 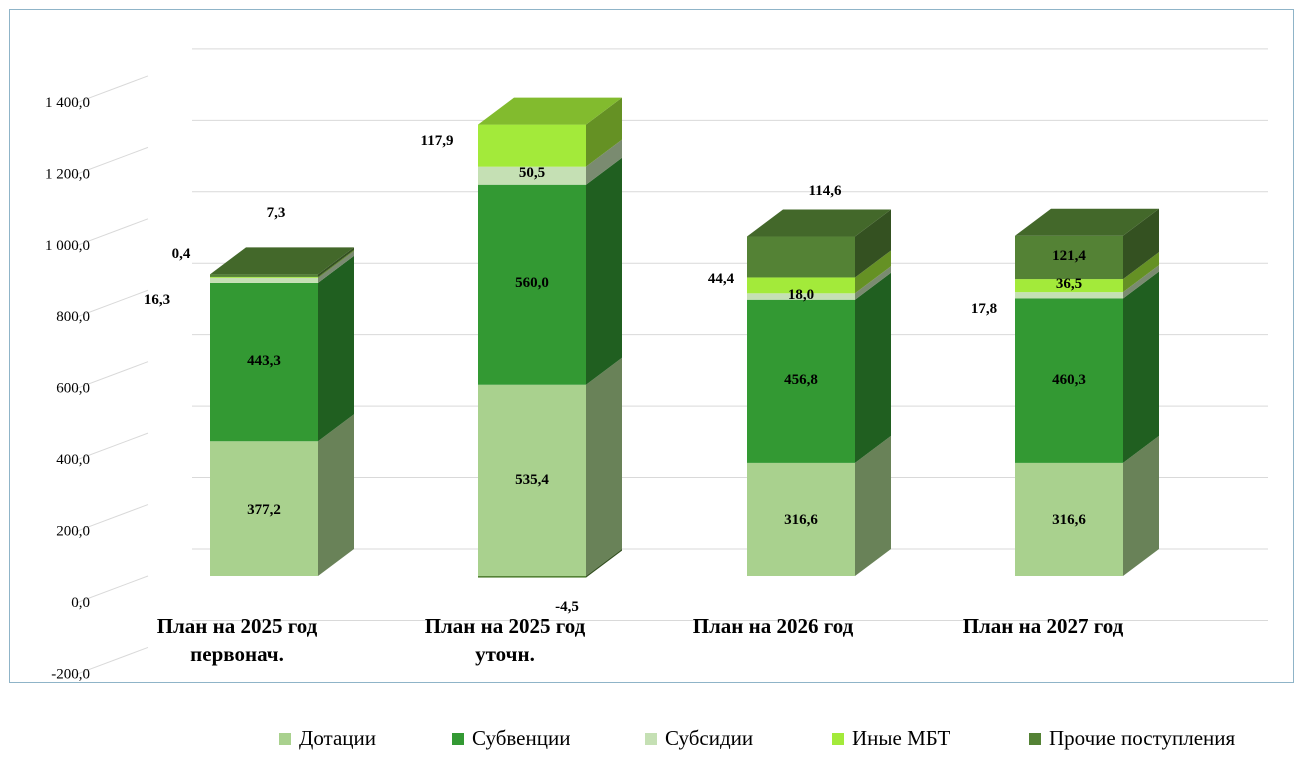 I want to click on data-label: 443,3, so click(x=264, y=361).